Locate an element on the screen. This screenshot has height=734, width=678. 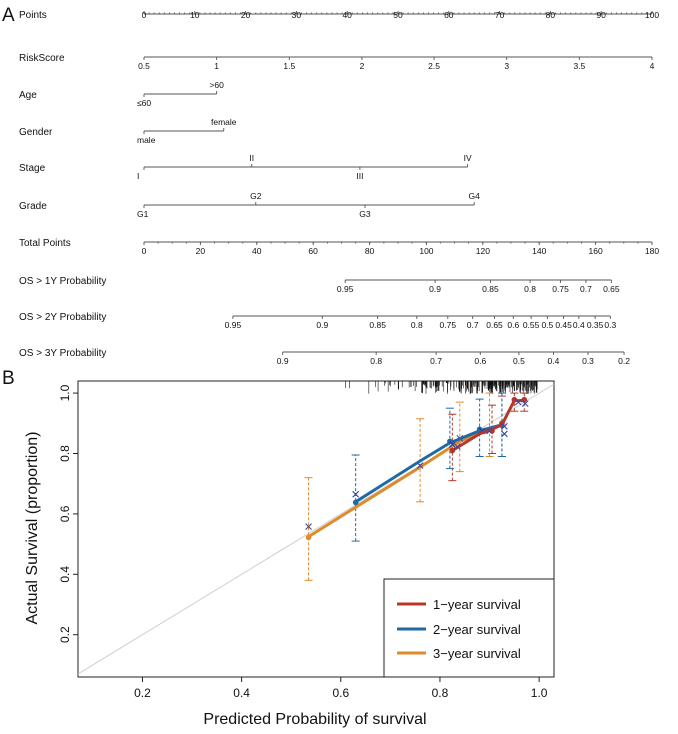
tick-label-os-1y-probability-3: 0.8 is located at coordinates (530, 289).